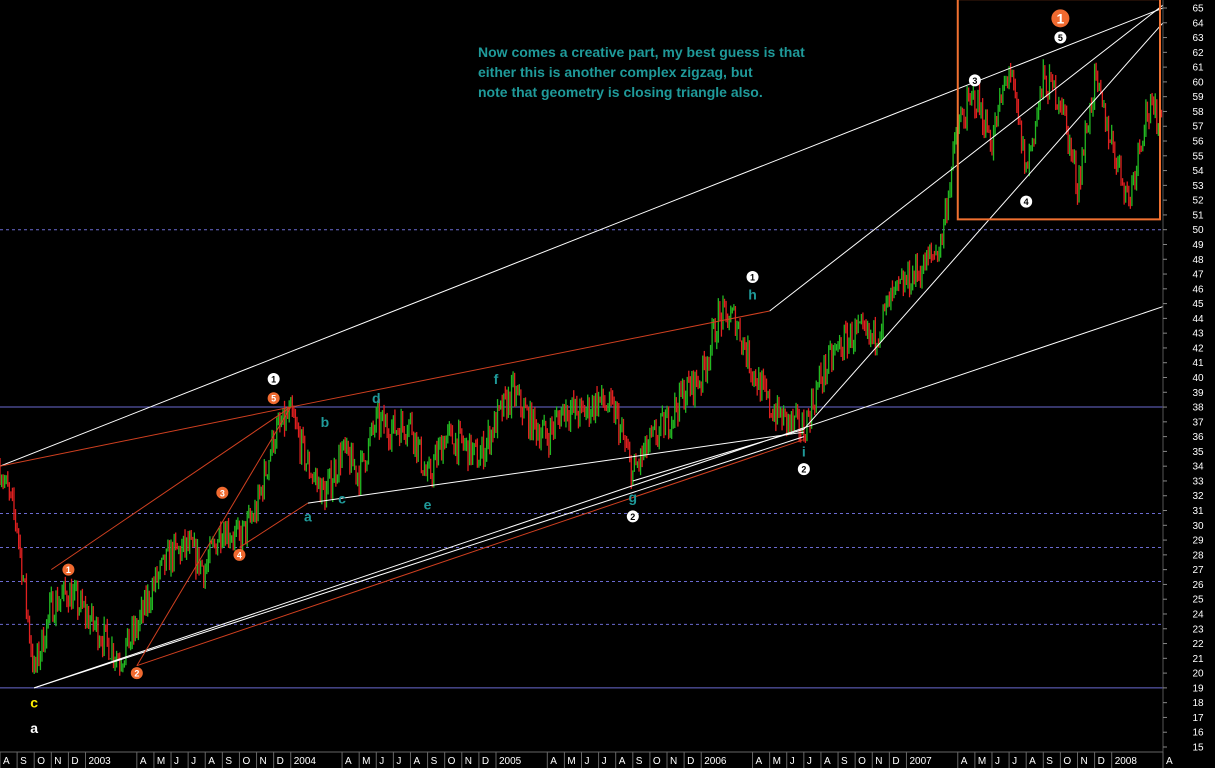 Image resolution: width=1215 pixels, height=768 pixels. What do you see at coordinates (1060, 18) in the screenshot?
I see `wave-label: 1` at bounding box center [1060, 18].